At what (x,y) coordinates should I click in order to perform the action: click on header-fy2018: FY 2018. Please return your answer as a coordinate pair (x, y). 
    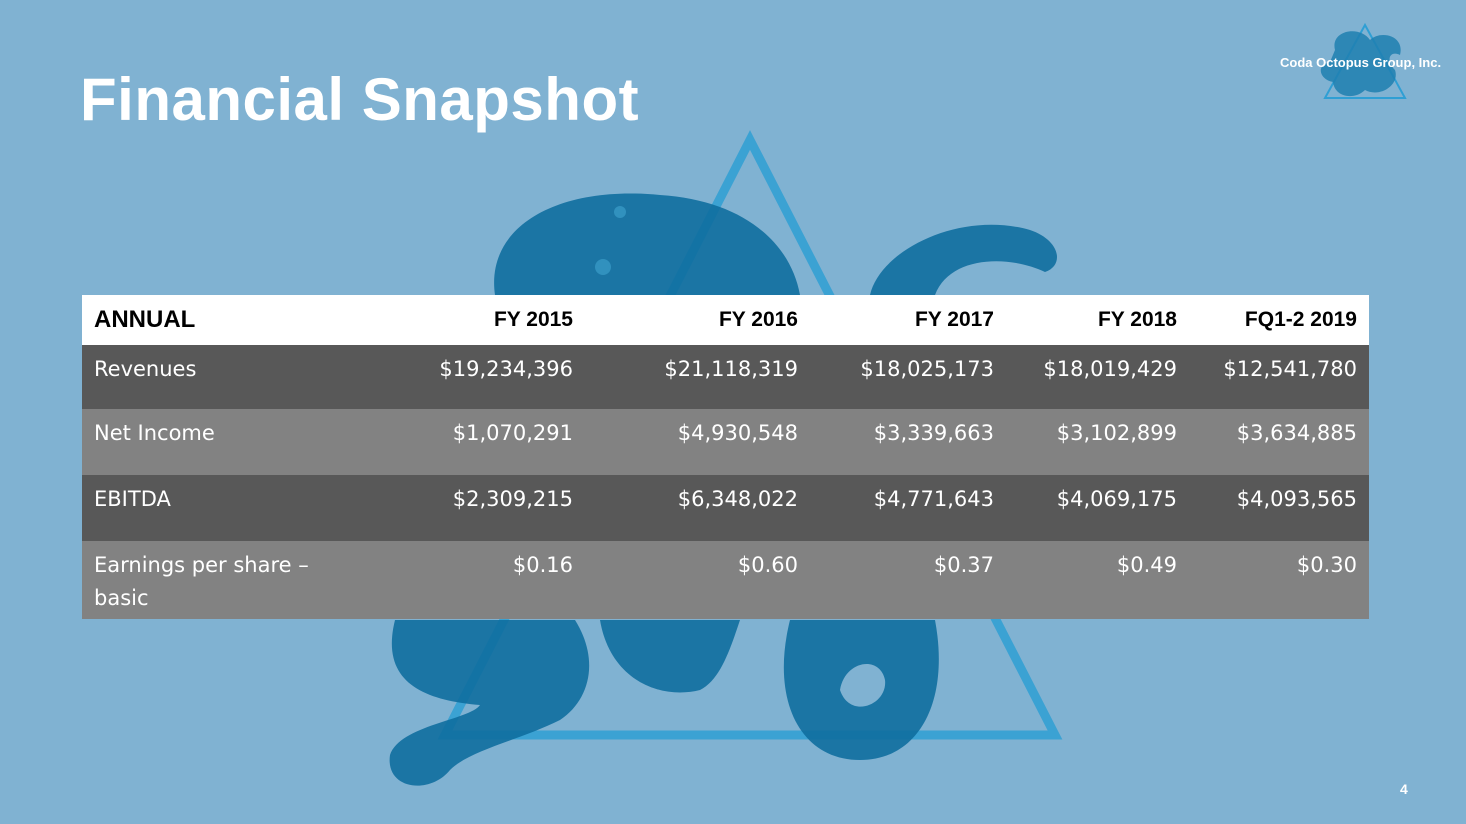
    Looking at the image, I should click on (1097, 320).